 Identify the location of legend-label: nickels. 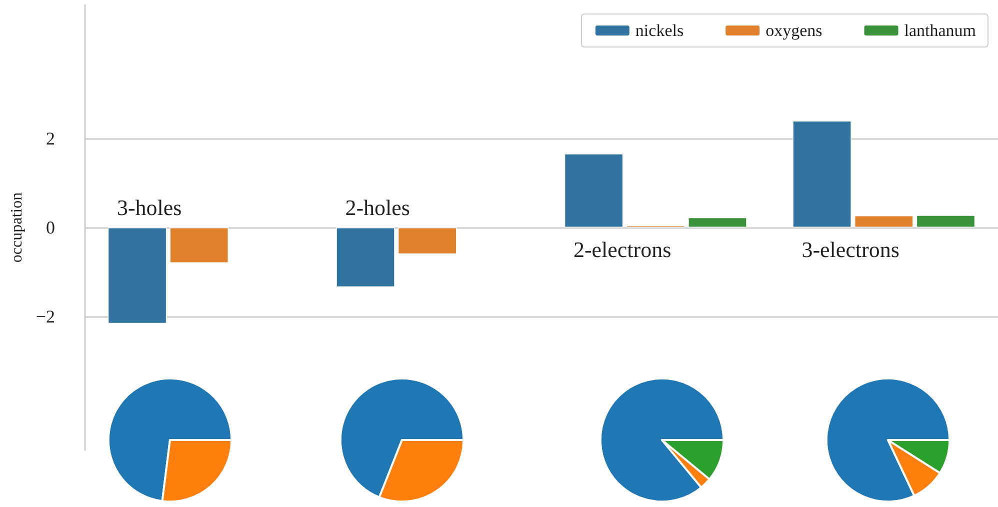
(659, 30).